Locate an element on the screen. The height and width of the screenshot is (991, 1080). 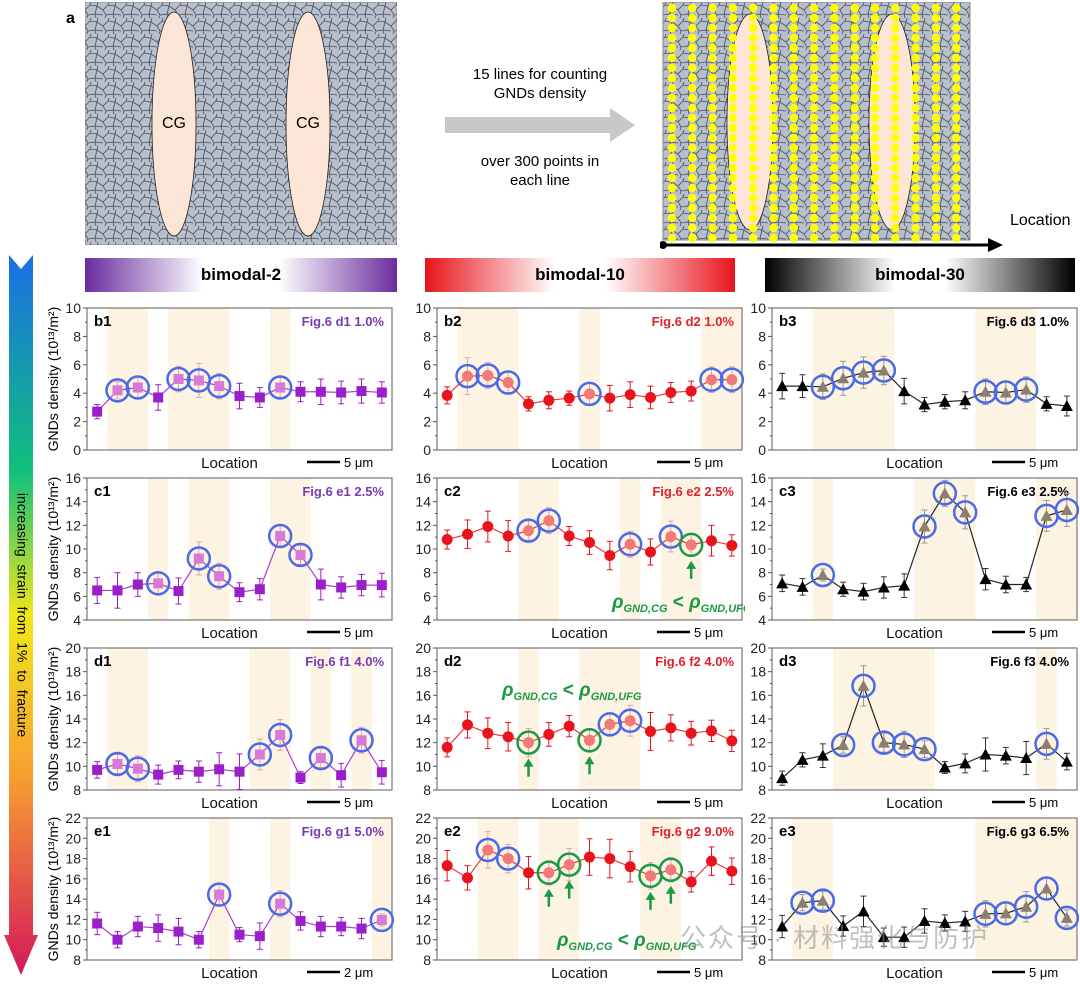
y-axis-label: GNDs density (10¹³/m²) is located at coordinates (53, 719).